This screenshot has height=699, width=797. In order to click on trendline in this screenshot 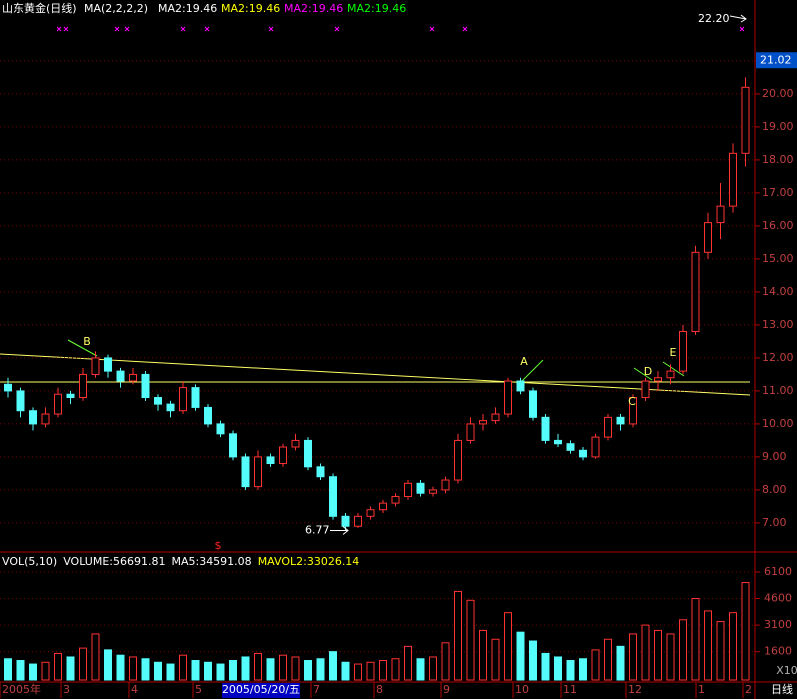, I will do `click(375, 374)`.